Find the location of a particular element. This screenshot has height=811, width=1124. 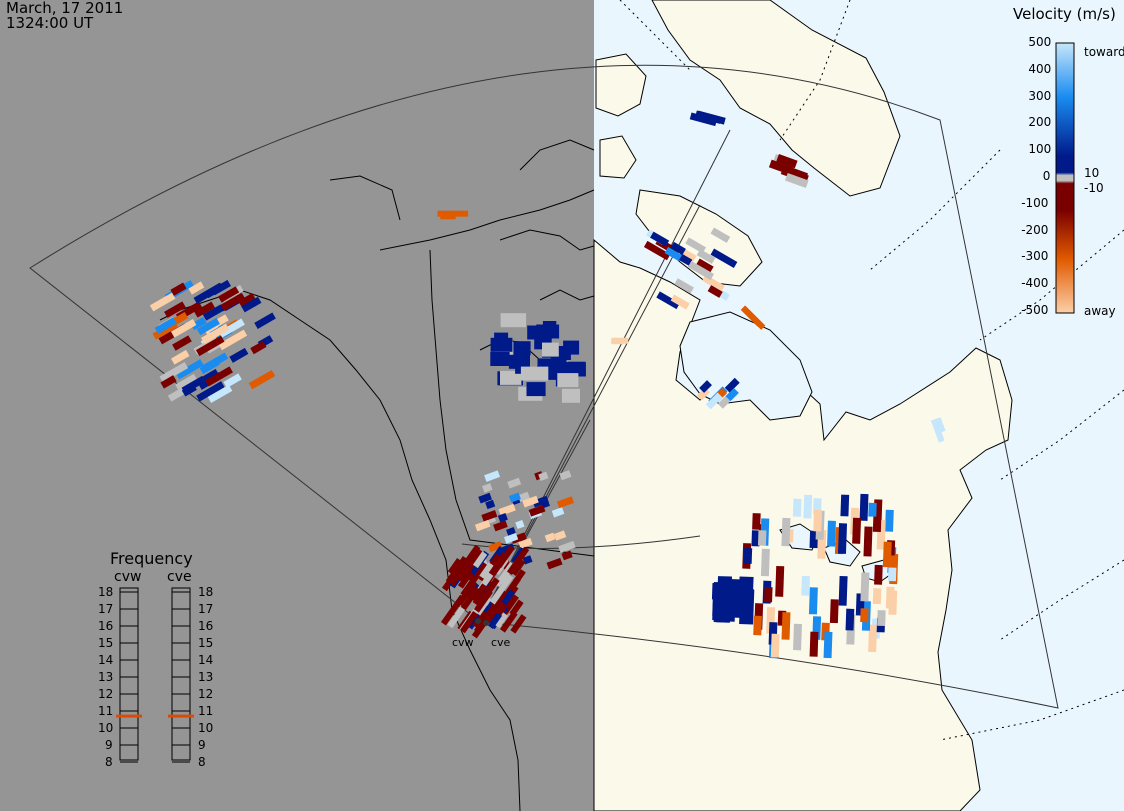

colorbar-tick: 200 is located at coordinates (1040, 122).